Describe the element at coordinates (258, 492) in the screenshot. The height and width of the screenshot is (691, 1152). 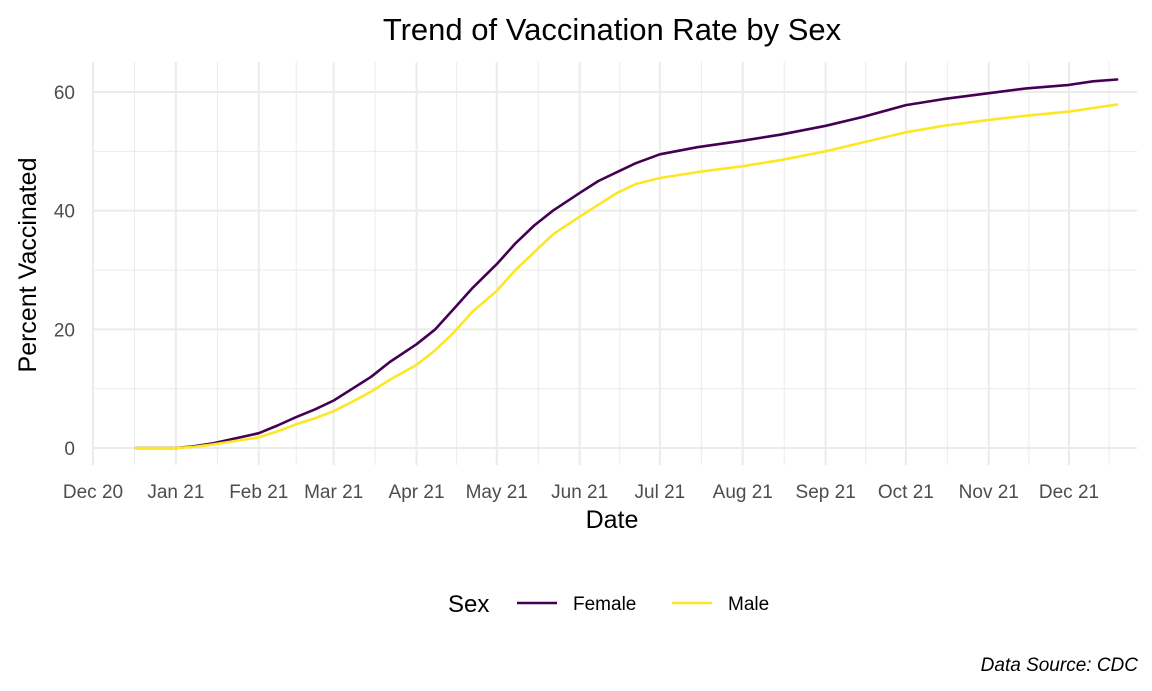
I see `x-tick-label: Feb 21` at that location.